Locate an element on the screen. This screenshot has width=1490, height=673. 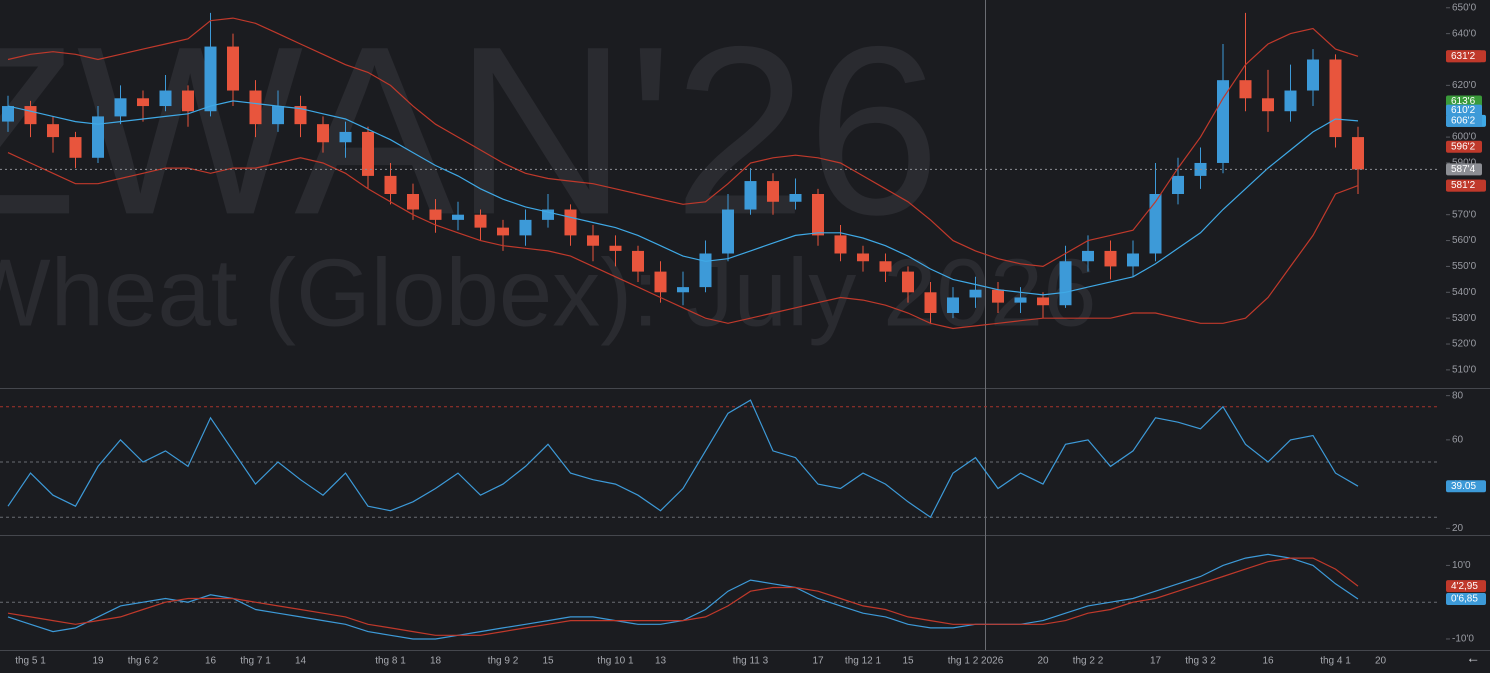
last-value-label: 4'2,95 is located at coordinates (1464, 586).